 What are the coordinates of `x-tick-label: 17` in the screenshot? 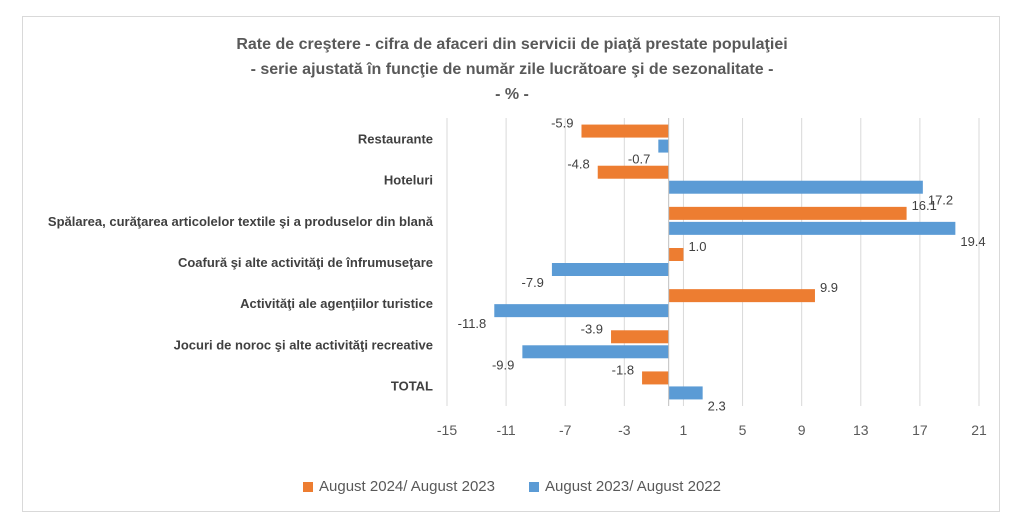 It's located at (920, 430).